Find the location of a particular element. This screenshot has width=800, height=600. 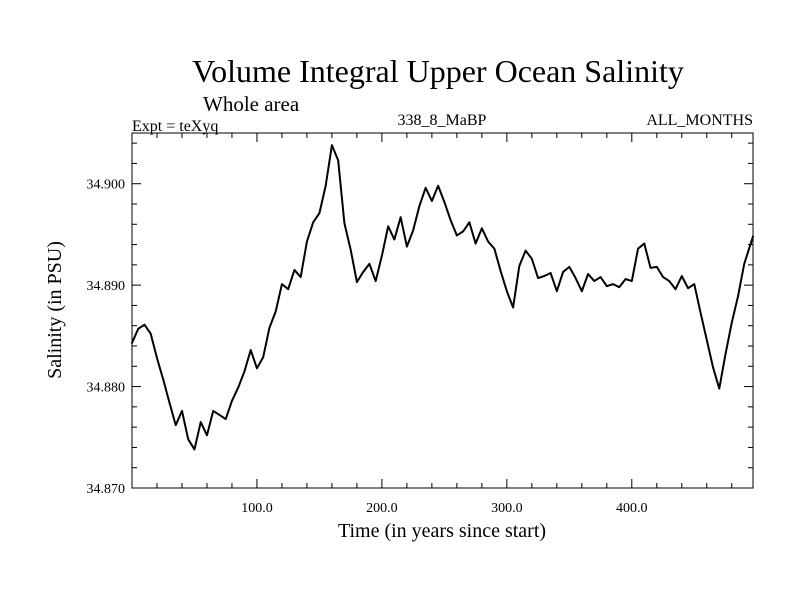

x-tick-label: 200.0 is located at coordinates (382, 508).